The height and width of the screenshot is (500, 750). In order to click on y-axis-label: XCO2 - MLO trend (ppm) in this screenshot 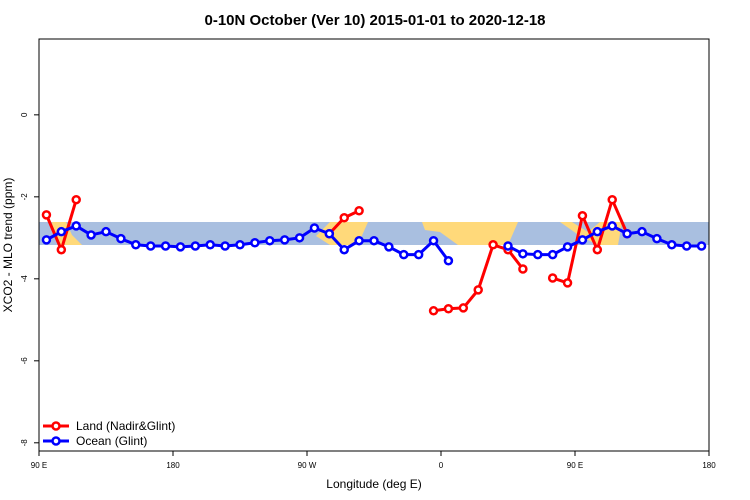, I will do `click(8, 245)`.